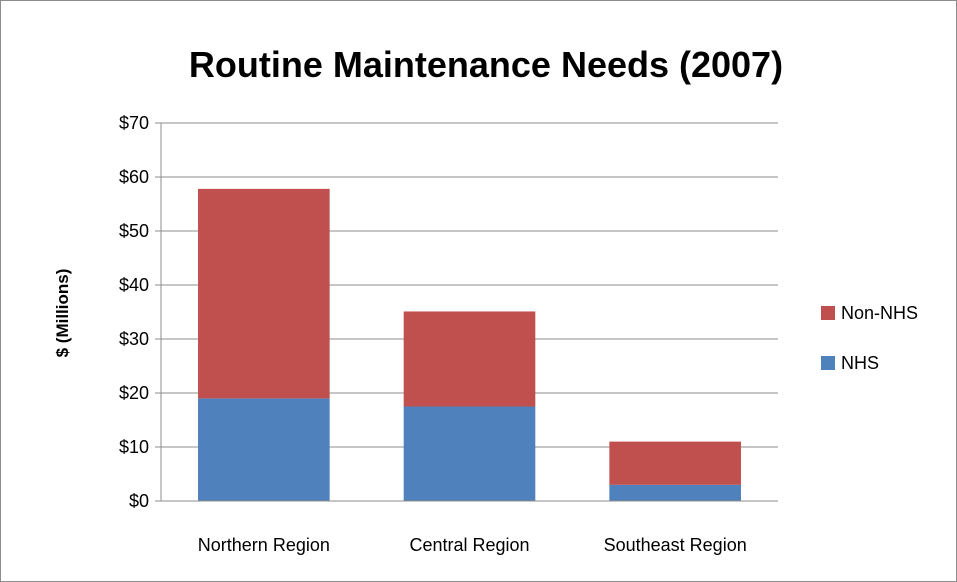 The height and width of the screenshot is (582, 957). I want to click on legend-label: NHS, so click(860, 363).